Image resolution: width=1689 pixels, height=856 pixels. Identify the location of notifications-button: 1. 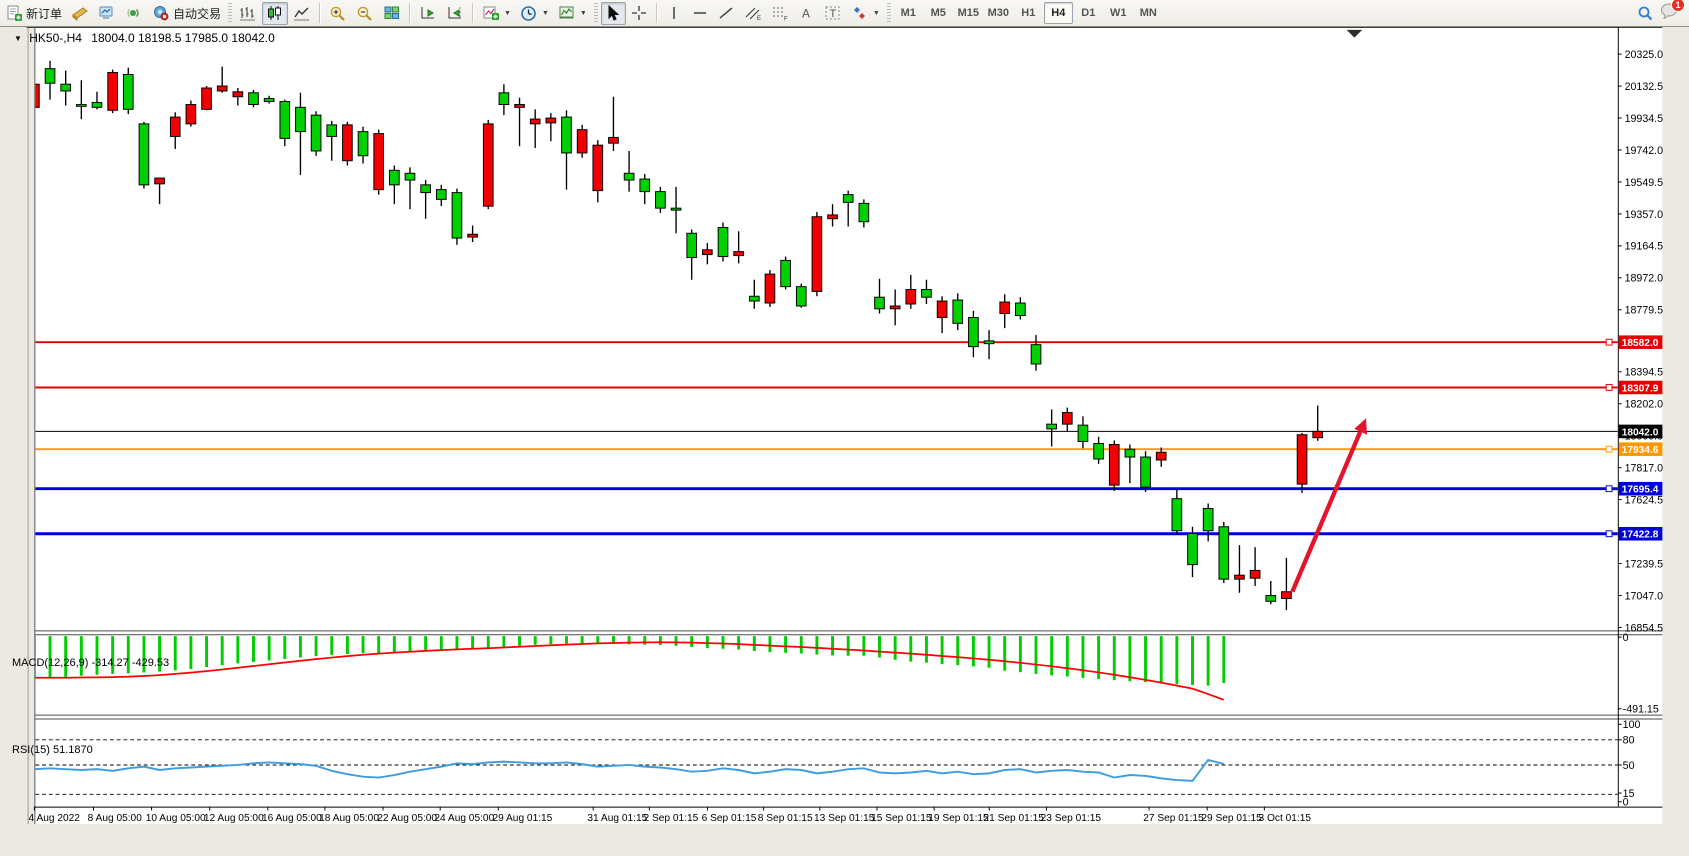
(1672, 12).